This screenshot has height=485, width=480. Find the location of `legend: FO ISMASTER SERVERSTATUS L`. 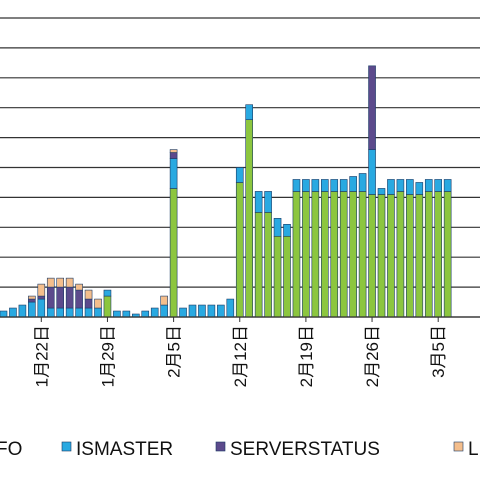

legend: FO ISMASTER SERVERSTATUS L is located at coordinates (239, 449).